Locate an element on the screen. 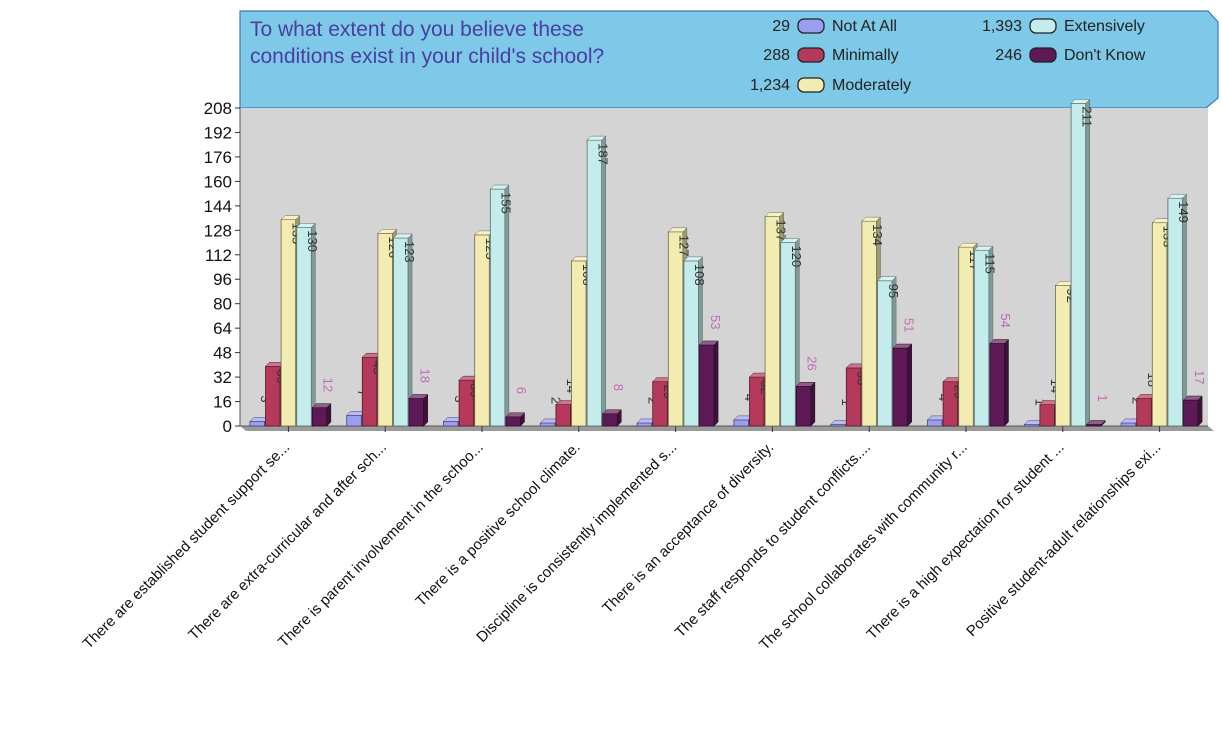 This screenshot has height=739, width=1222. bar-value-label: 130 is located at coordinates (312, 241).